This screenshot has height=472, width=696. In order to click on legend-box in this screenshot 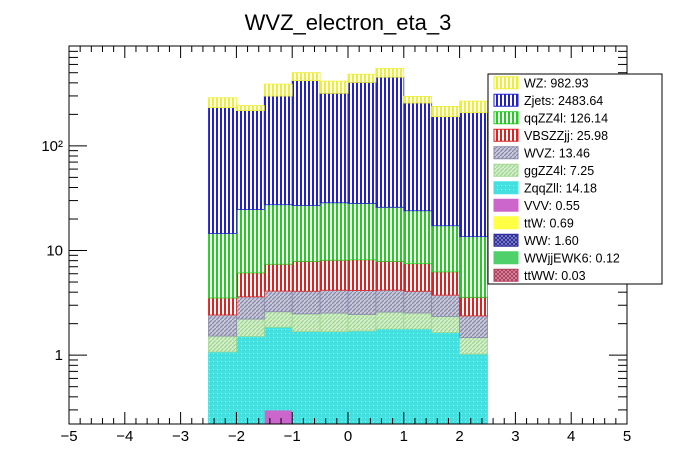, I will do `click(575, 179)`.